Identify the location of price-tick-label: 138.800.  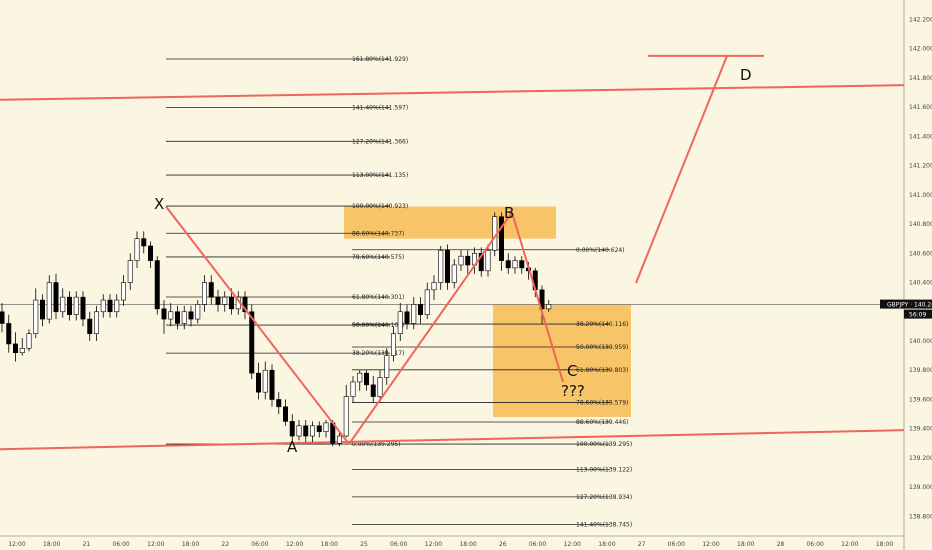
(920, 516).